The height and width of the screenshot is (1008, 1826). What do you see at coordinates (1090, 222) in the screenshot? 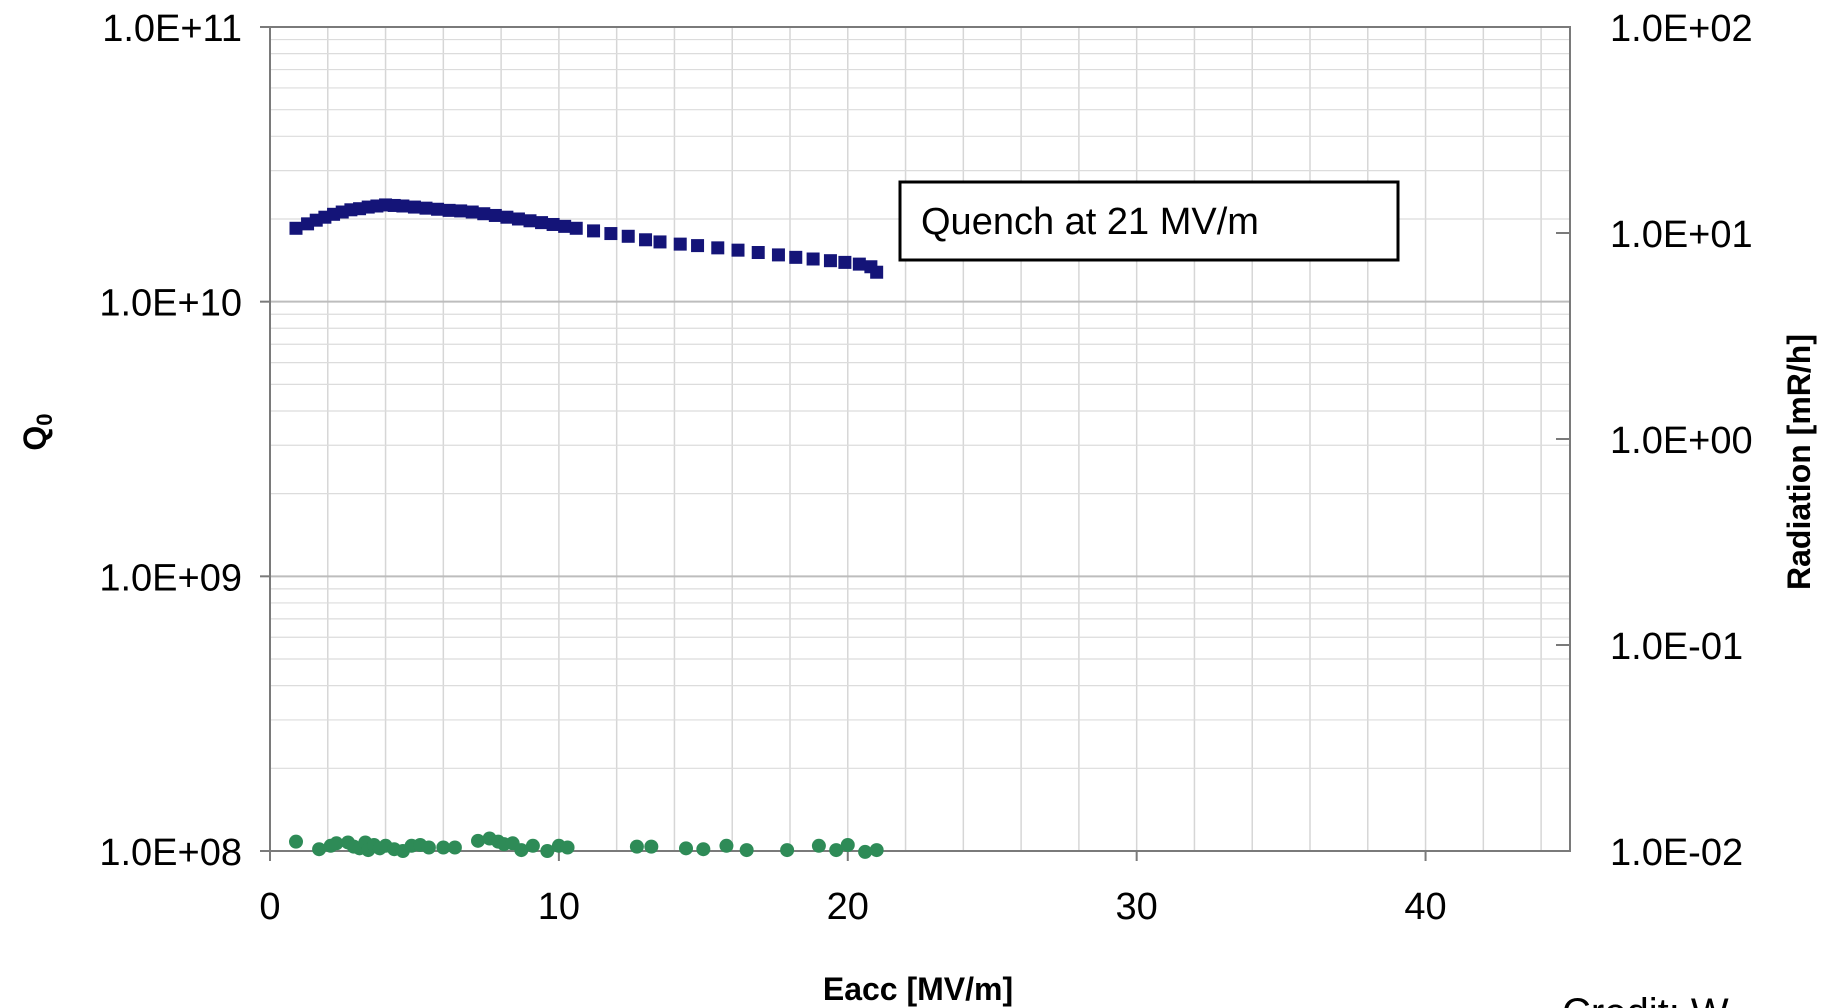
I see `annotation-text: Quench at 21 MV/m` at bounding box center [1090, 222].